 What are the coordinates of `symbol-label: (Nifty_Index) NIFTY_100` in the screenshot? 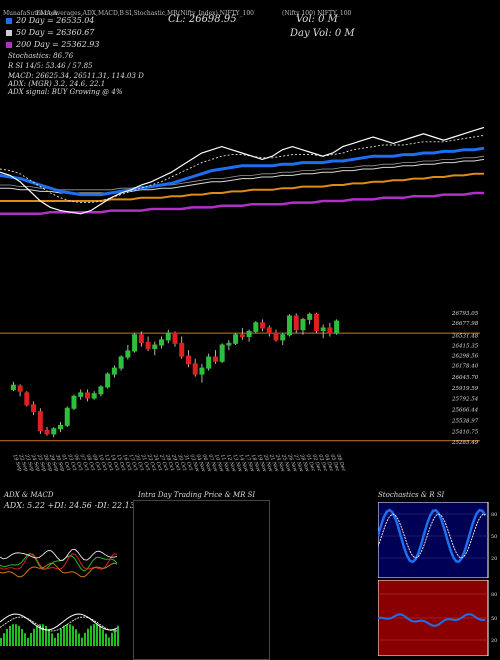 It's located at (216, 13).